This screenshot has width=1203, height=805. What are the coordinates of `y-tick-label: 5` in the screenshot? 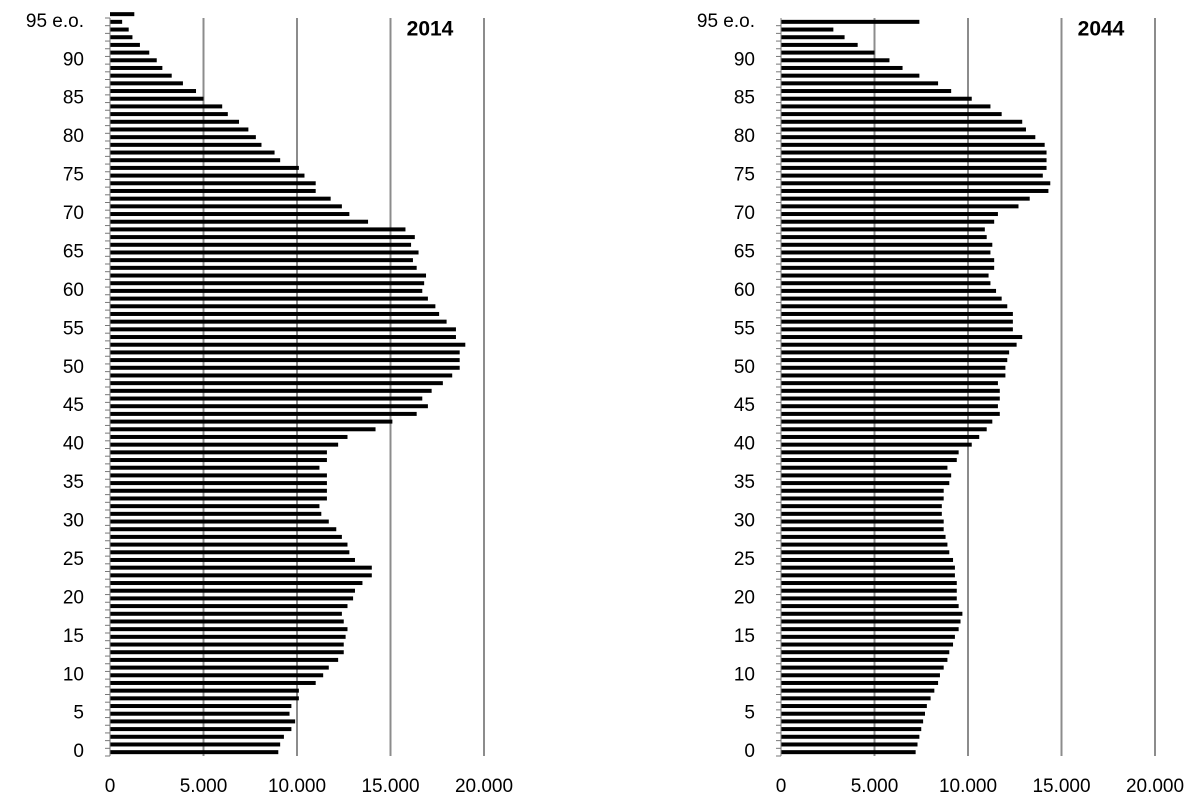 It's located at (749, 713).